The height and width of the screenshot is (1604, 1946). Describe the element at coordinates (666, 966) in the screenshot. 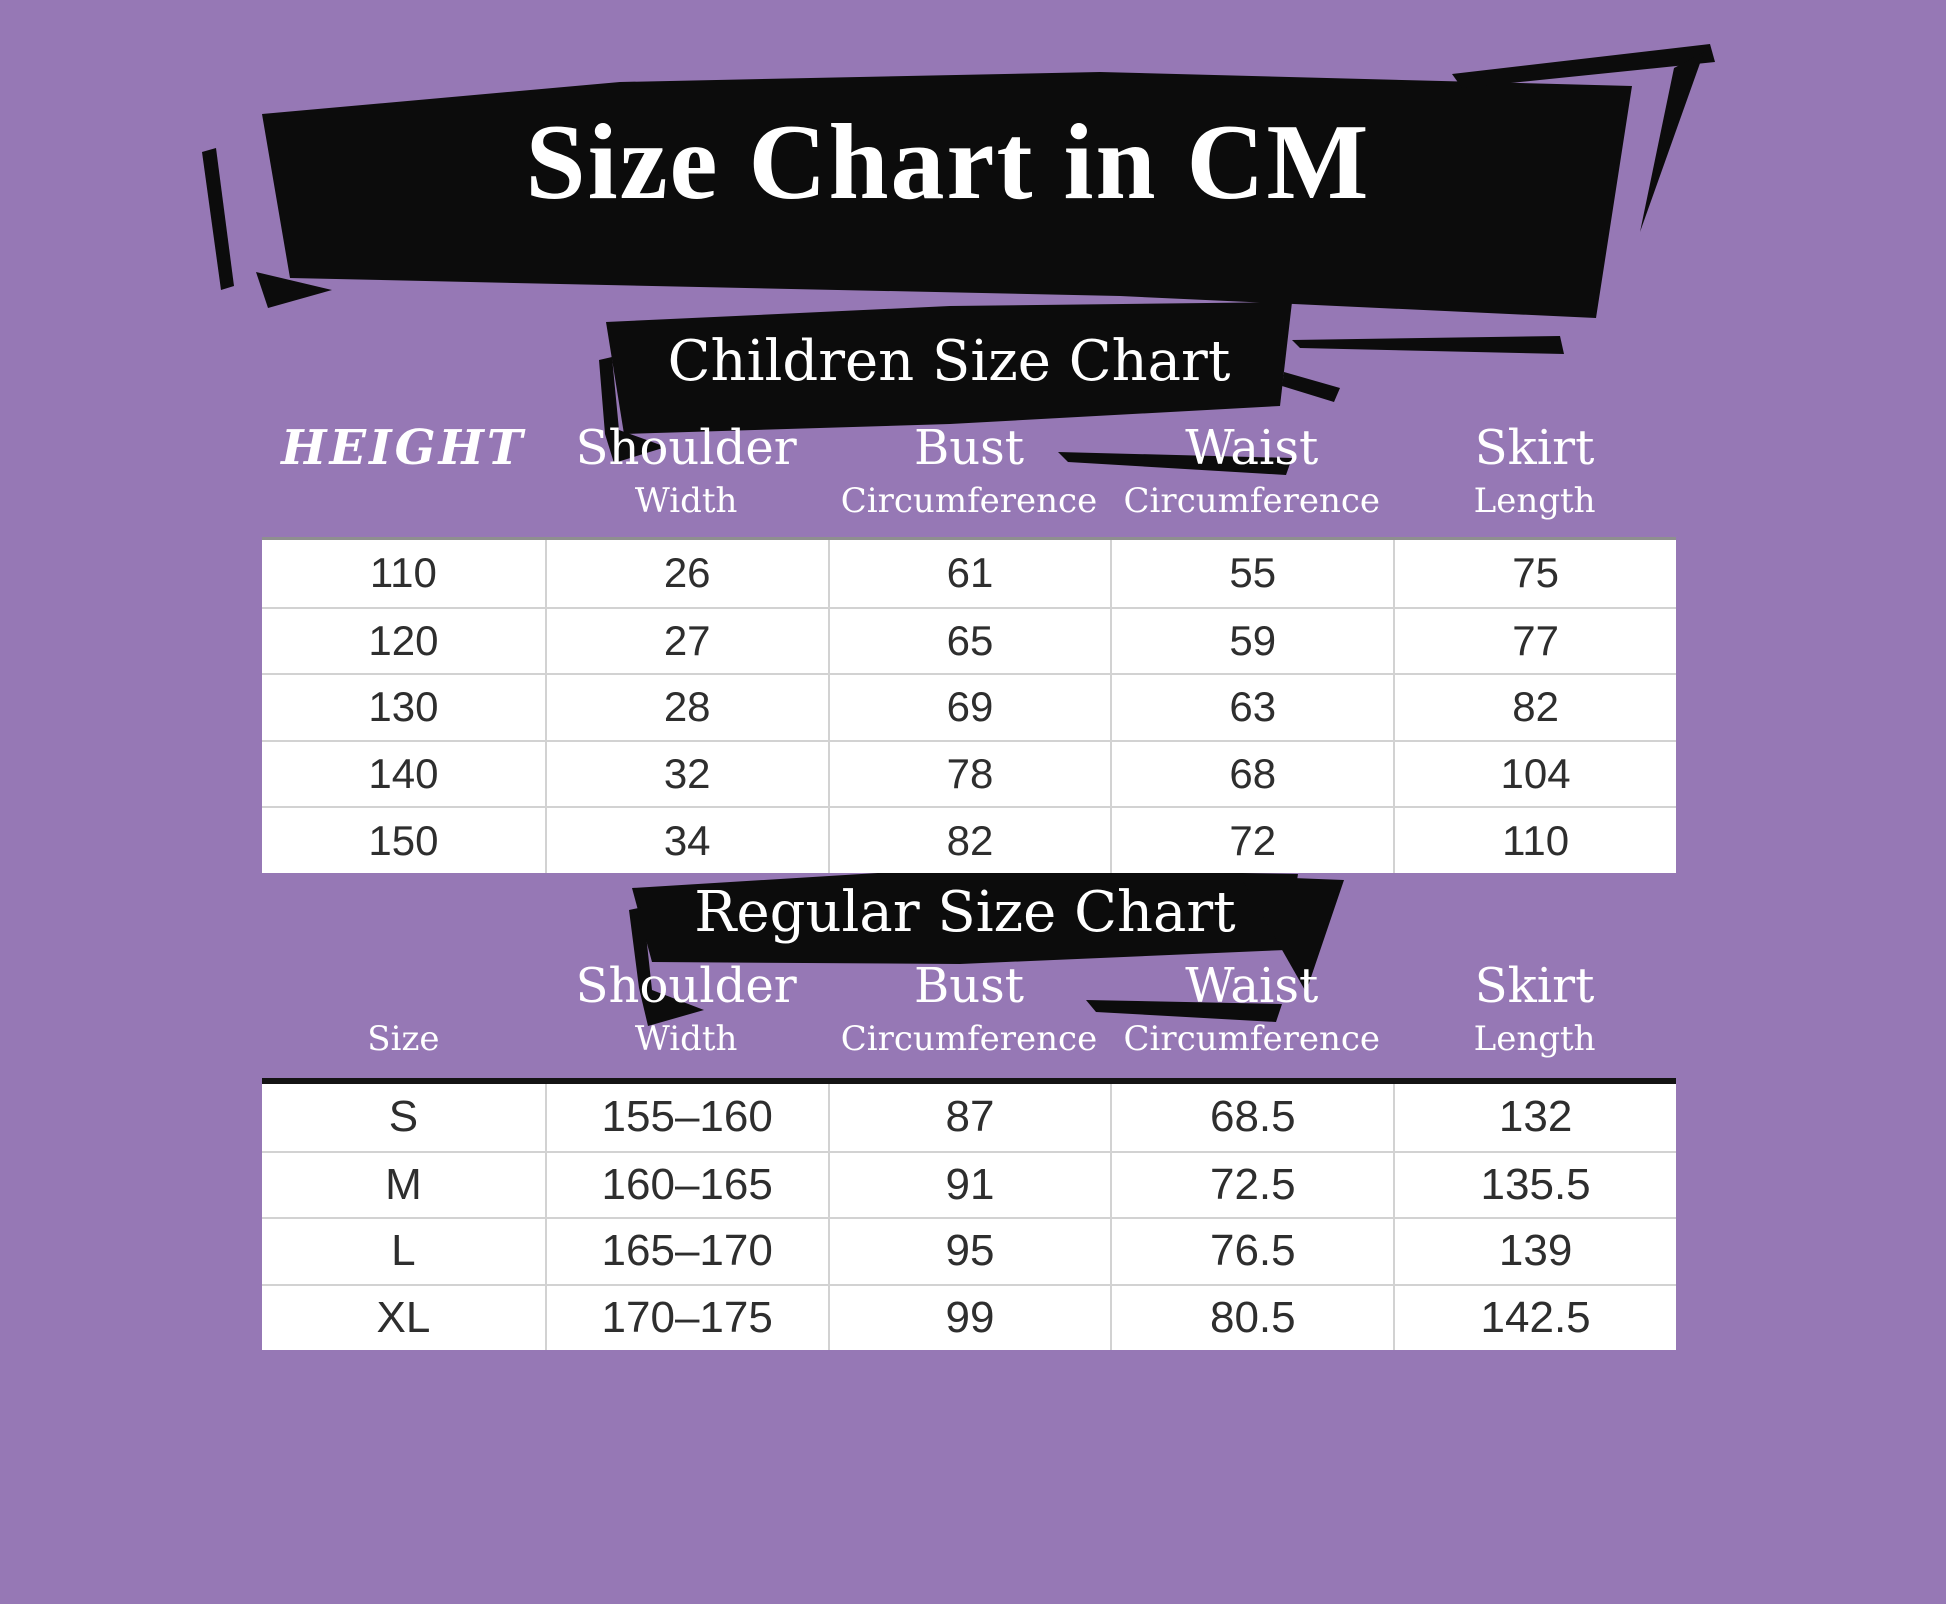

I see `regular-banner-left-spike` at that location.